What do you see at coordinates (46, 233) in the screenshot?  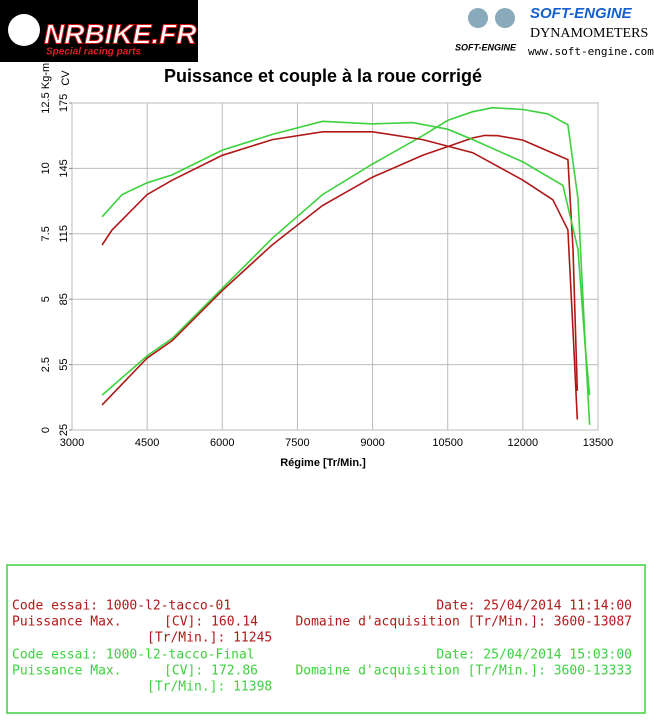 I see `y2-tick-label: 7.5` at bounding box center [46, 233].